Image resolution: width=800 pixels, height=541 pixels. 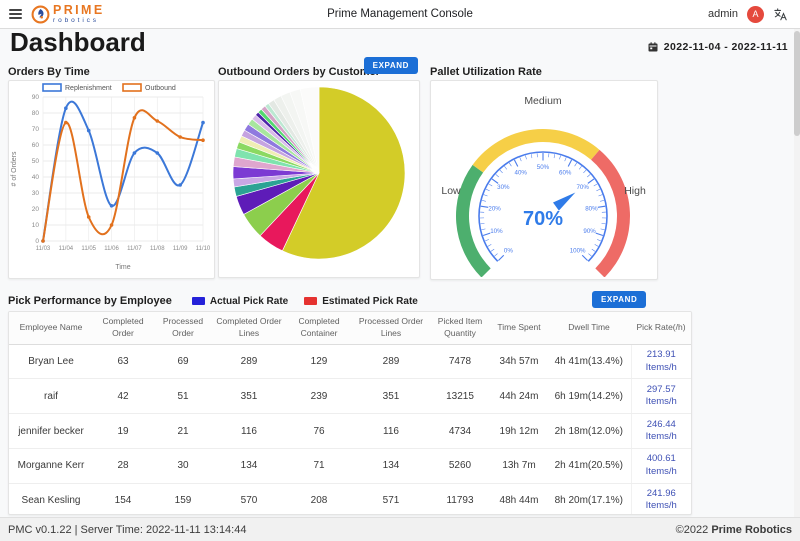 What do you see at coordinates (591, 208) in the screenshot?
I see `svg-text: 80%` at bounding box center [591, 208].